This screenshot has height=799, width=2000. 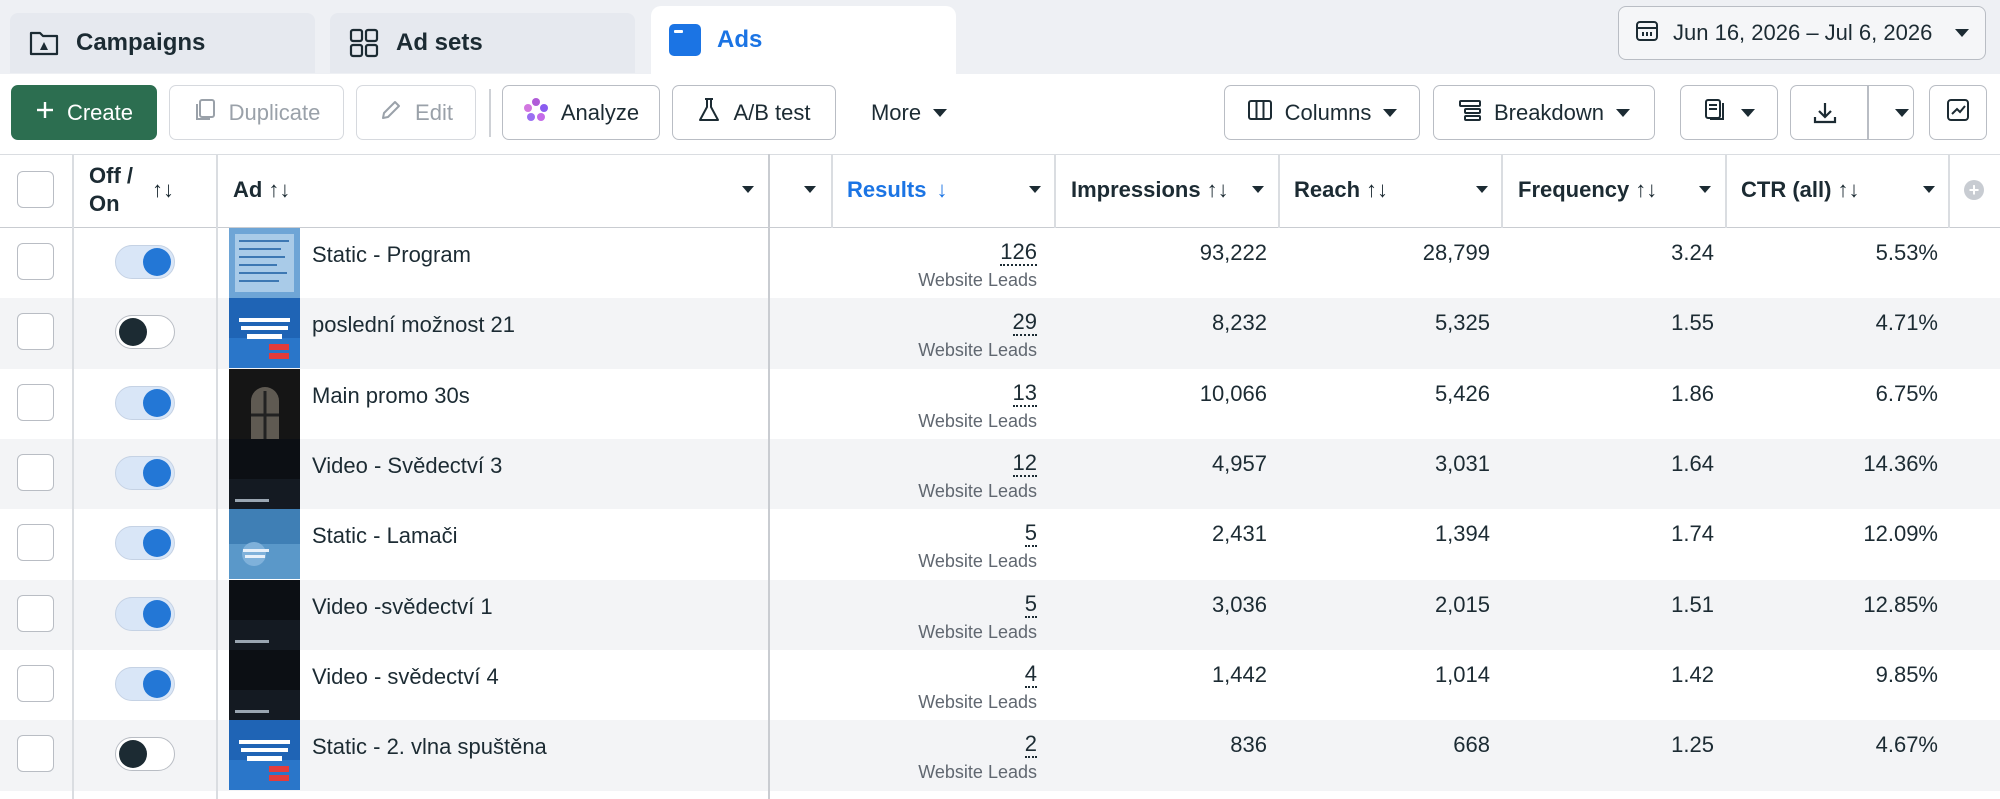 I want to click on export-button, so click(x=1852, y=112).